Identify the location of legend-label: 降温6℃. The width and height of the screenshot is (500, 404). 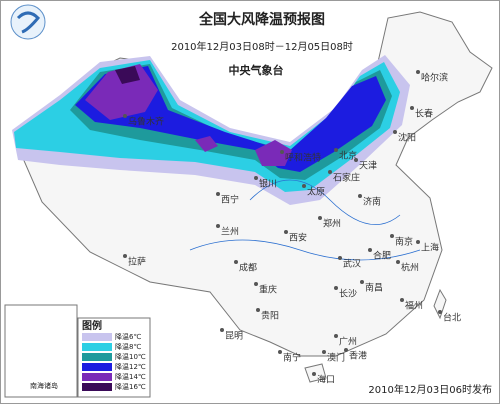
(128, 336).